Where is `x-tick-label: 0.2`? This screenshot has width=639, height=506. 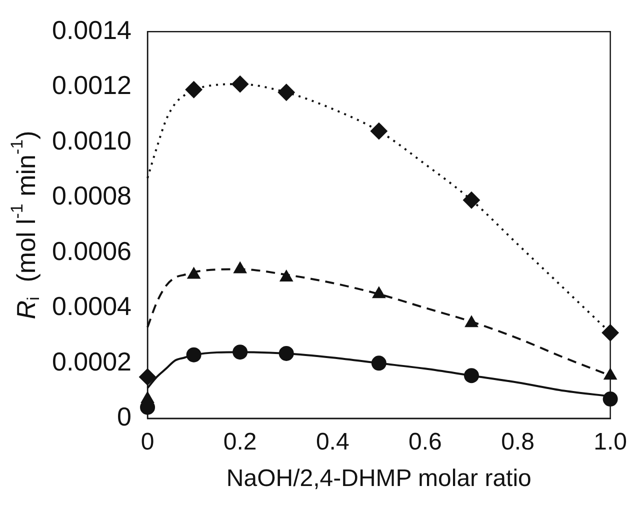 x-tick-label: 0.2 is located at coordinates (240, 442).